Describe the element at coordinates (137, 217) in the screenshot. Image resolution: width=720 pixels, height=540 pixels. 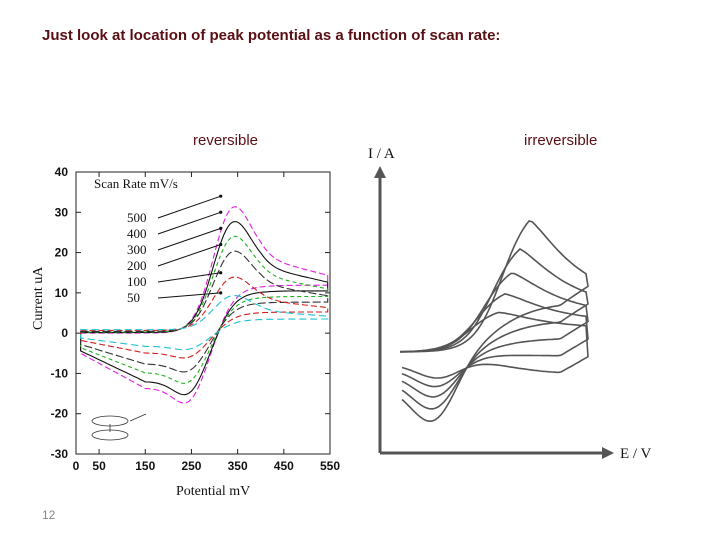
I see `legend-item-500: 500` at that location.